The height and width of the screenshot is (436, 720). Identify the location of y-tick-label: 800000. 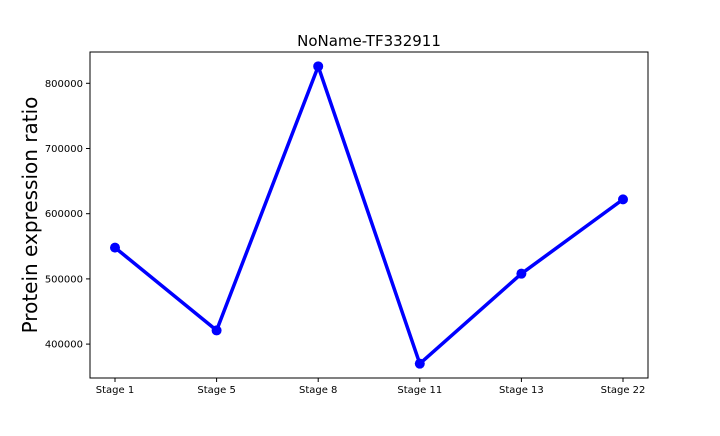
(64, 84).